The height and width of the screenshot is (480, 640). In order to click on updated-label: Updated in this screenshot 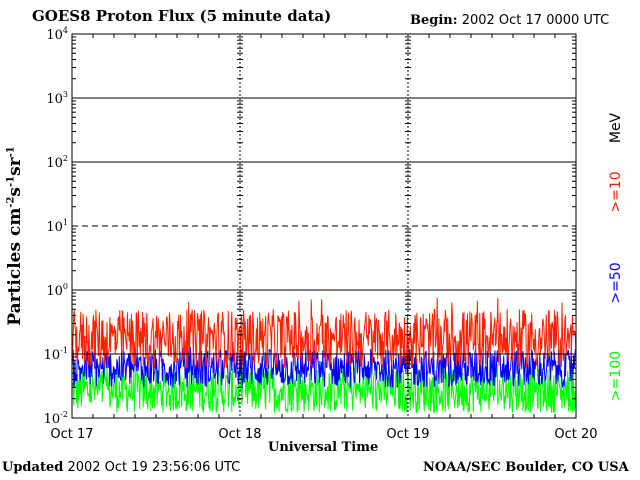, I will do `click(33, 467)`.